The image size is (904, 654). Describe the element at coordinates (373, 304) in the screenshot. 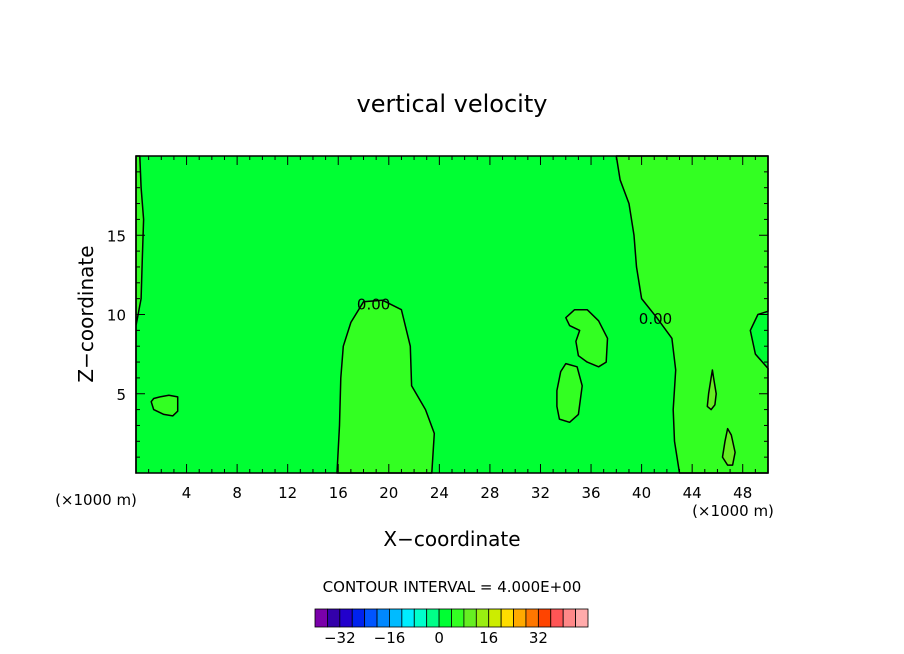

I see `contour-label-0: 0.00` at that location.